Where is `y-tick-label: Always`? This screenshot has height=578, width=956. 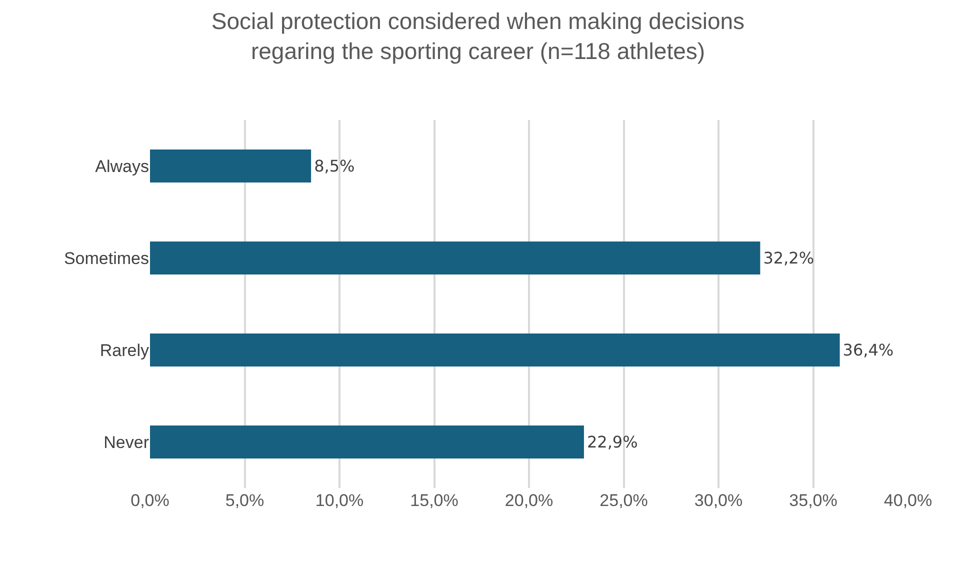 y-tick-label: Always is located at coordinates (122, 166).